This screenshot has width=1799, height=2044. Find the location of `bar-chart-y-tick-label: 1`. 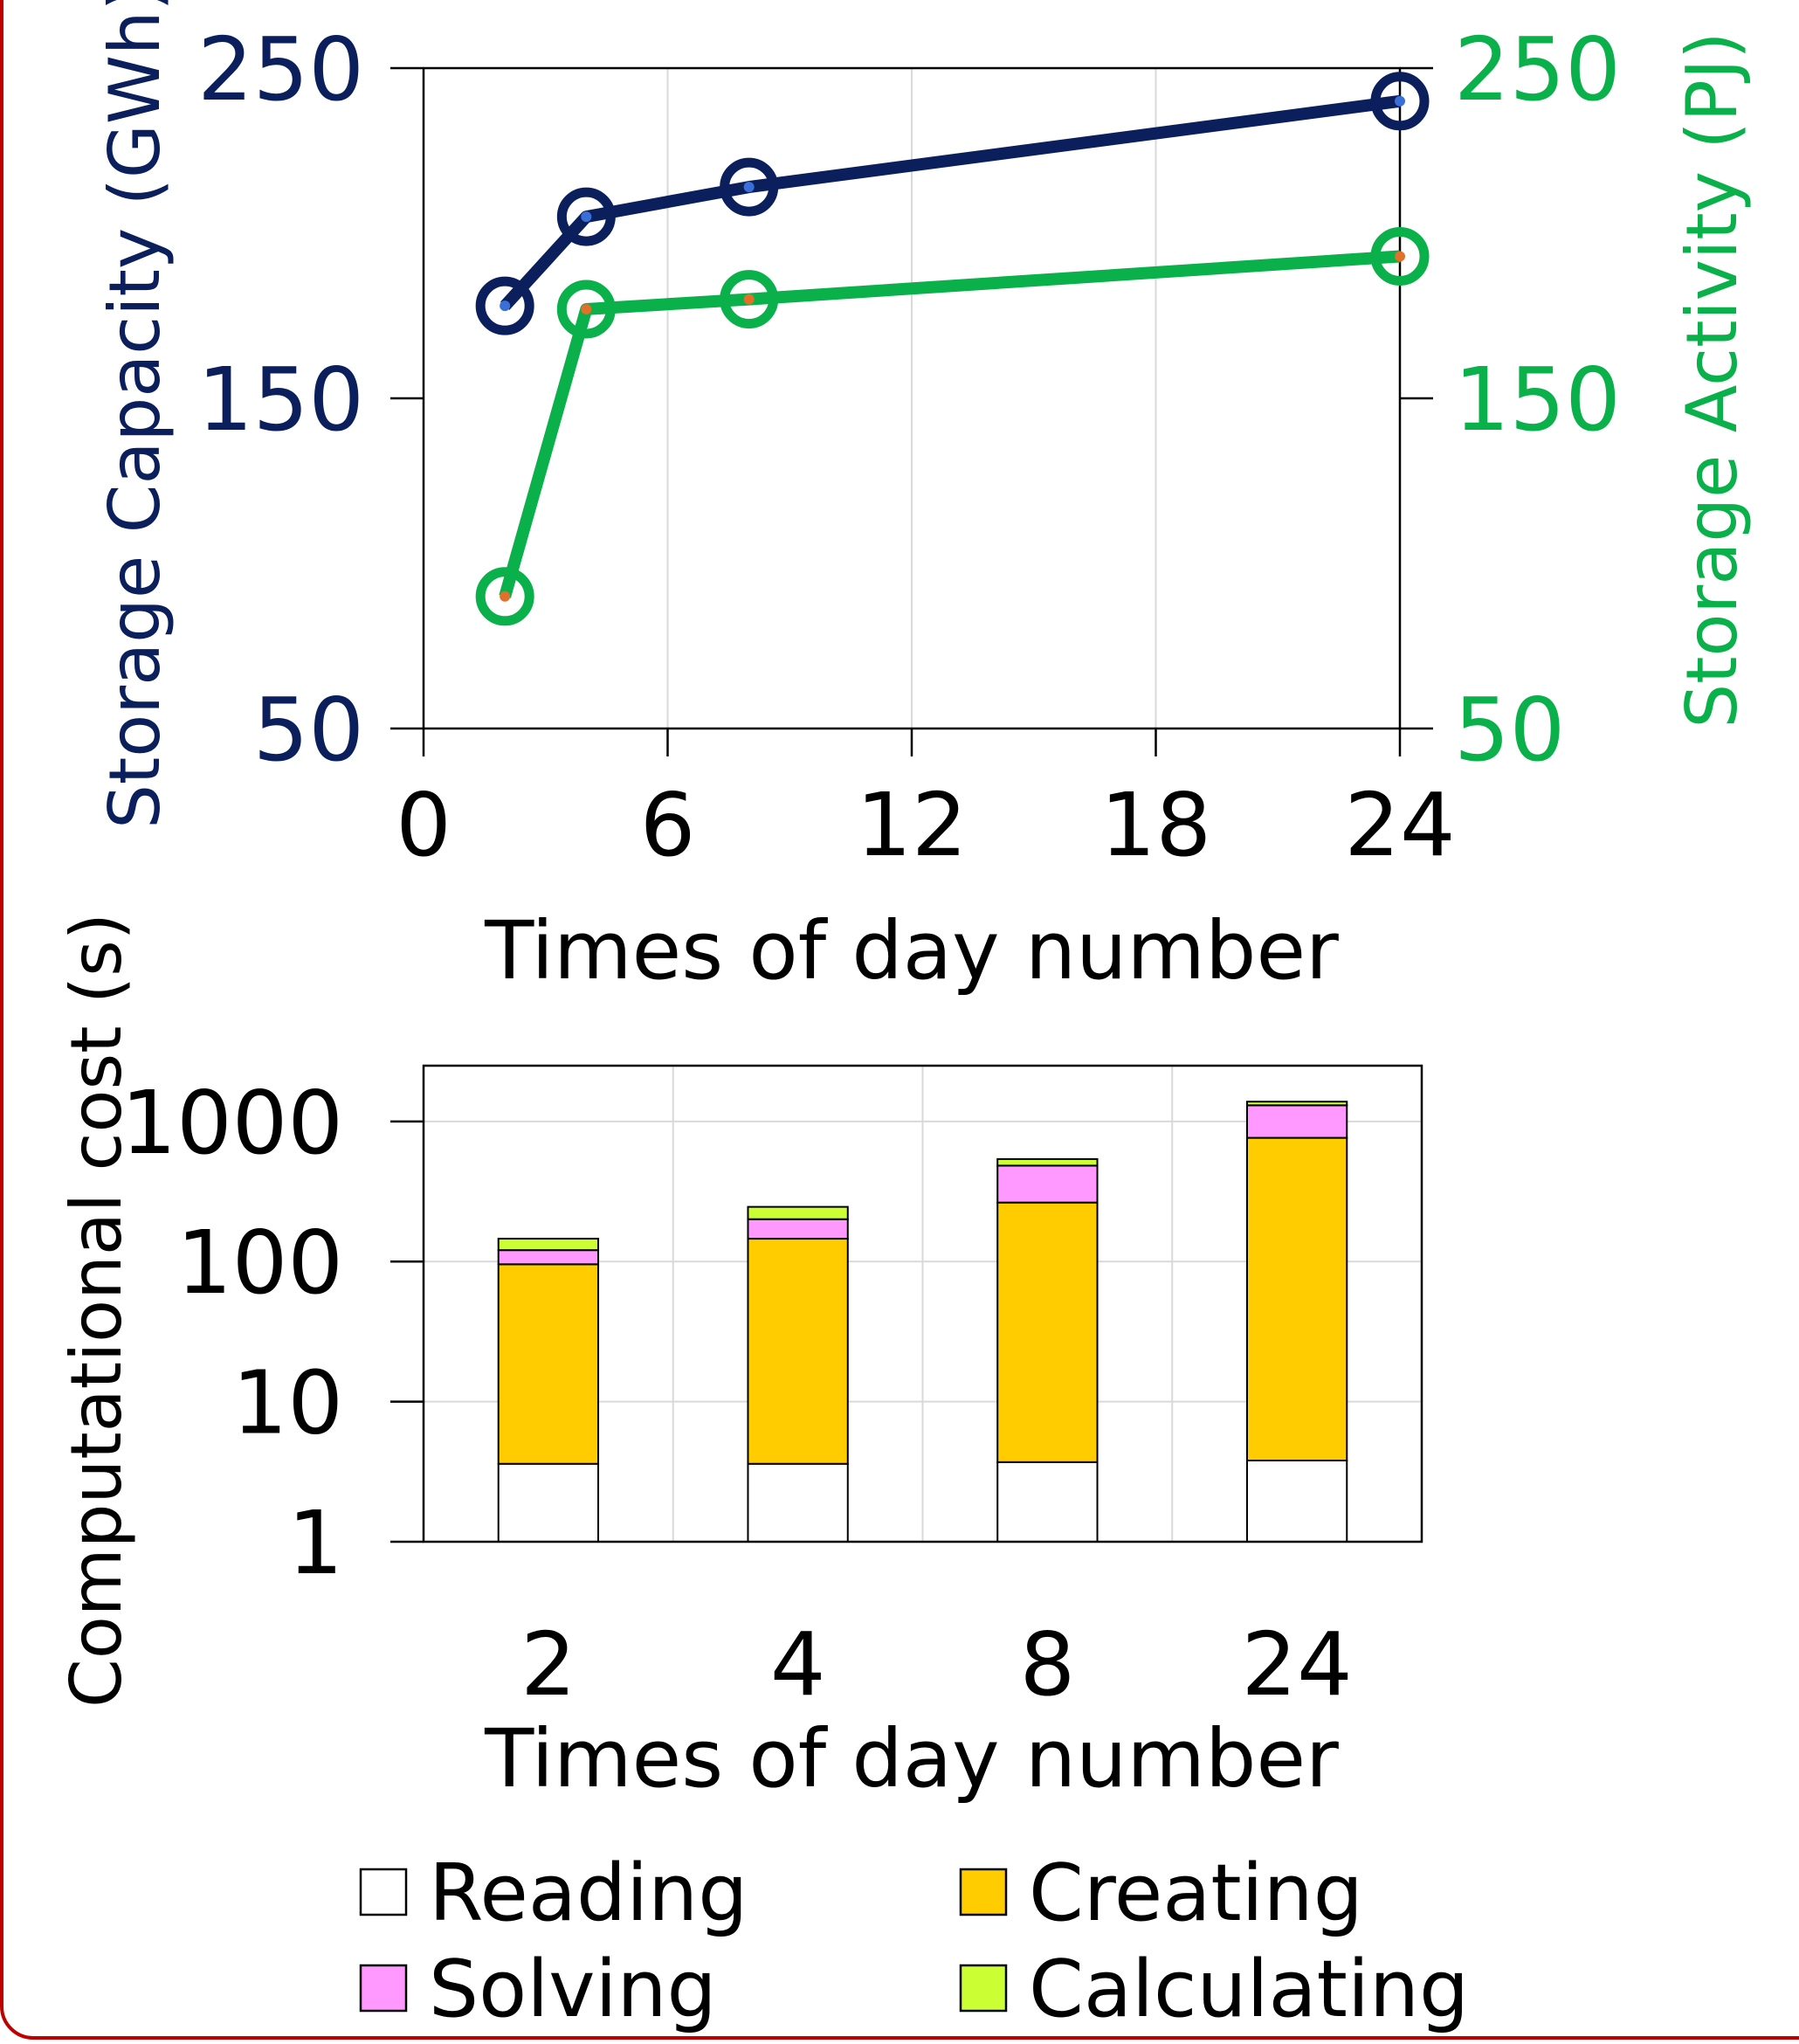

bar-chart-y-tick-label: 1 is located at coordinates (315, 1543).